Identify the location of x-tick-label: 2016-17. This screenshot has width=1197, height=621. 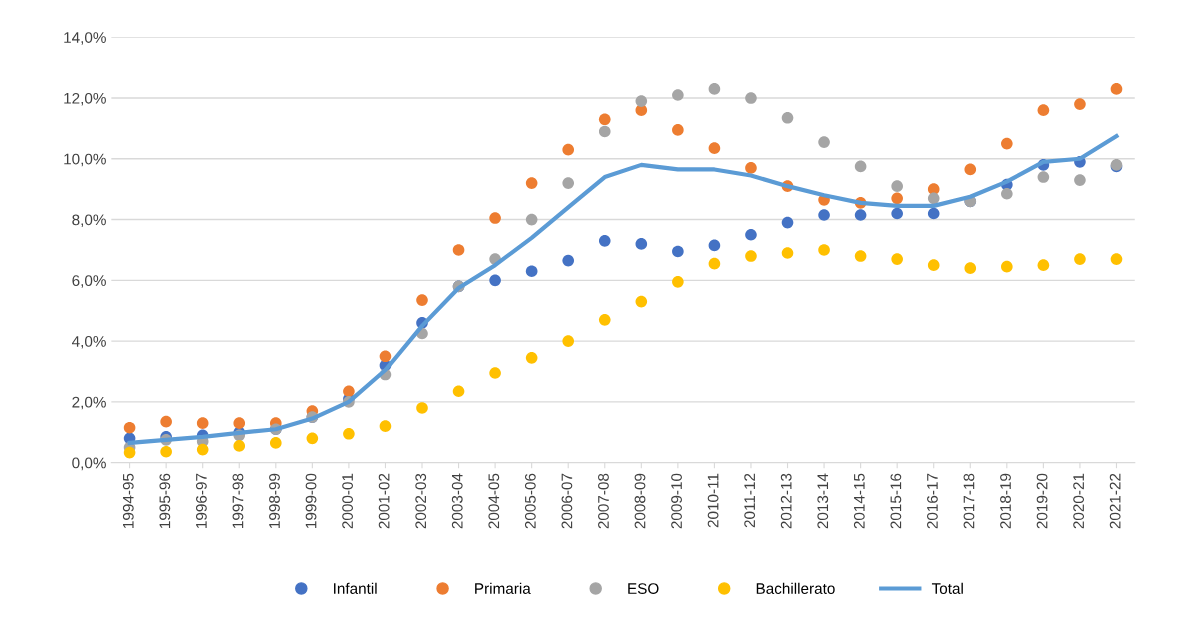
(932, 501).